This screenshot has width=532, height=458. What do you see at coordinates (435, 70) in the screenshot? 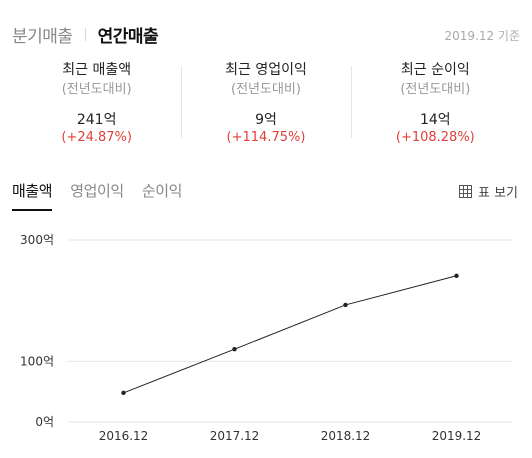
I see `summary-title: 최근 순이익` at bounding box center [435, 70].